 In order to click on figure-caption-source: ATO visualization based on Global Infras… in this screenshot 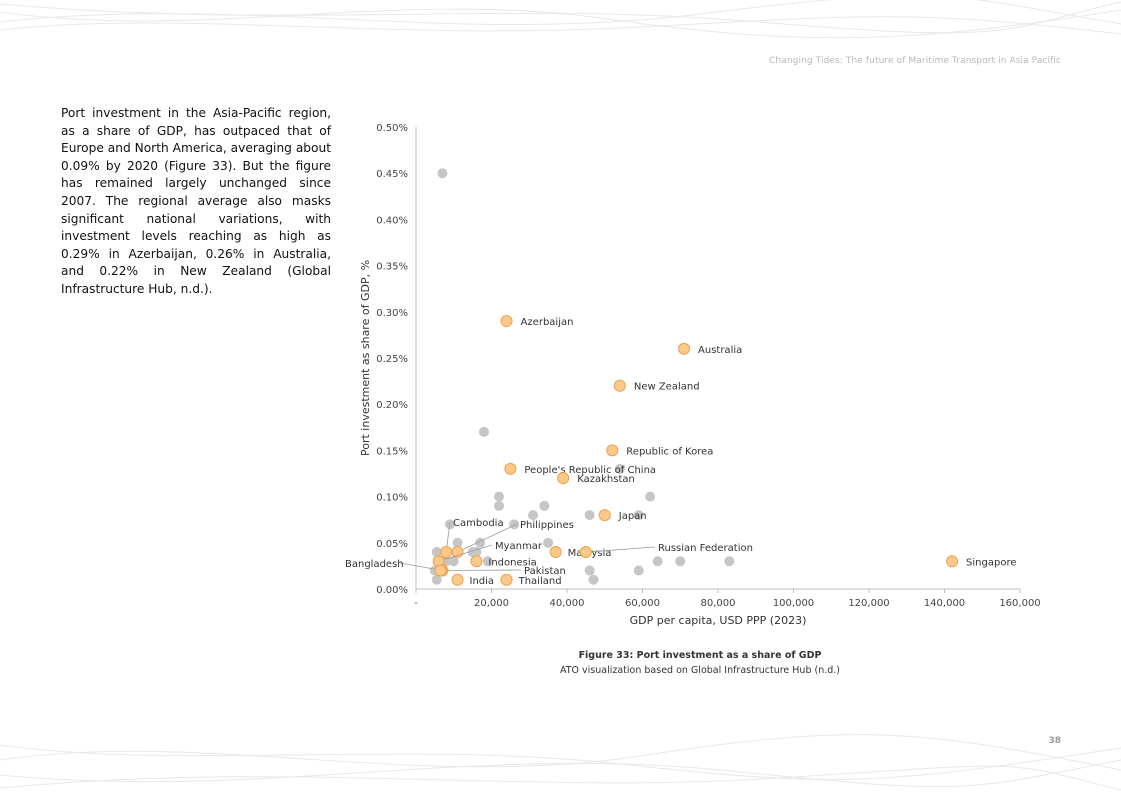, I will do `click(700, 670)`.